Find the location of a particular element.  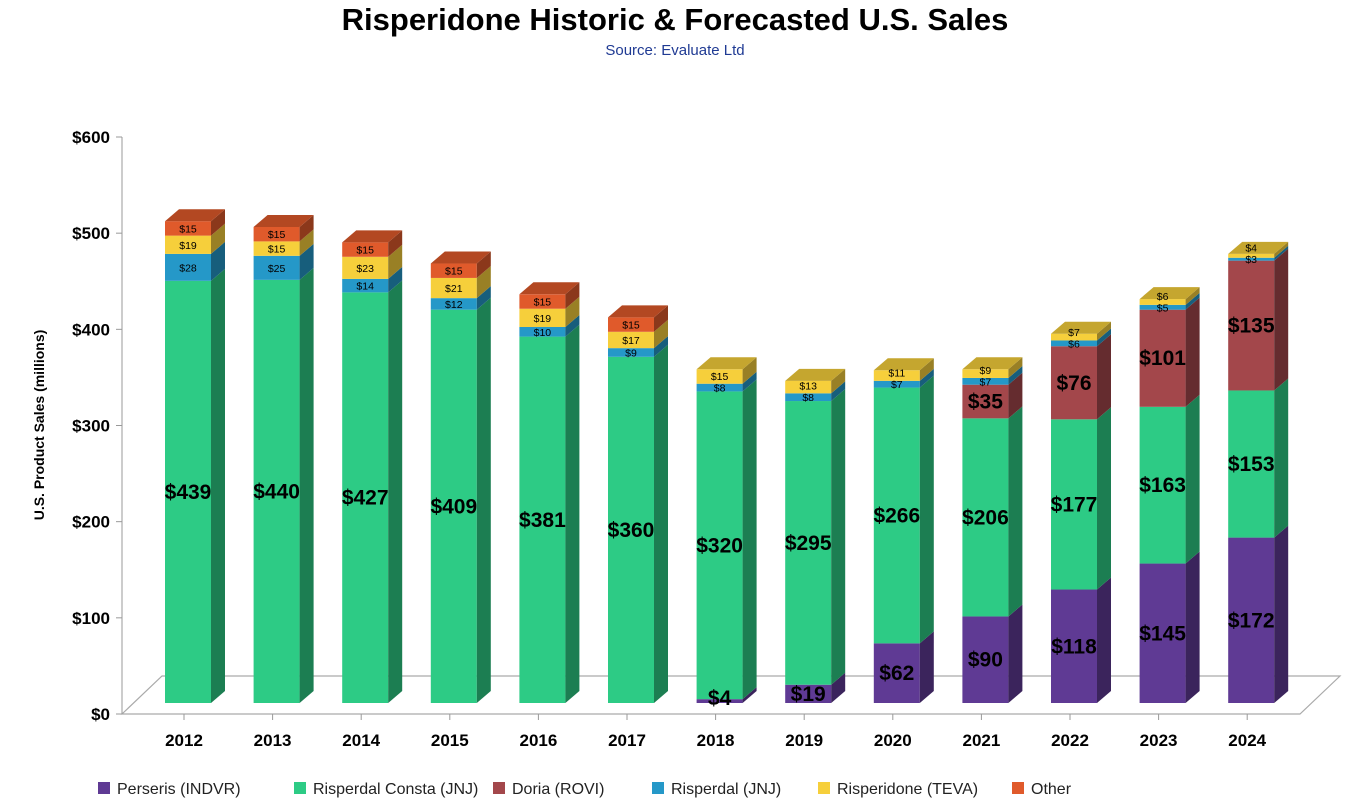

legend-swatch is located at coordinates (824, 788).